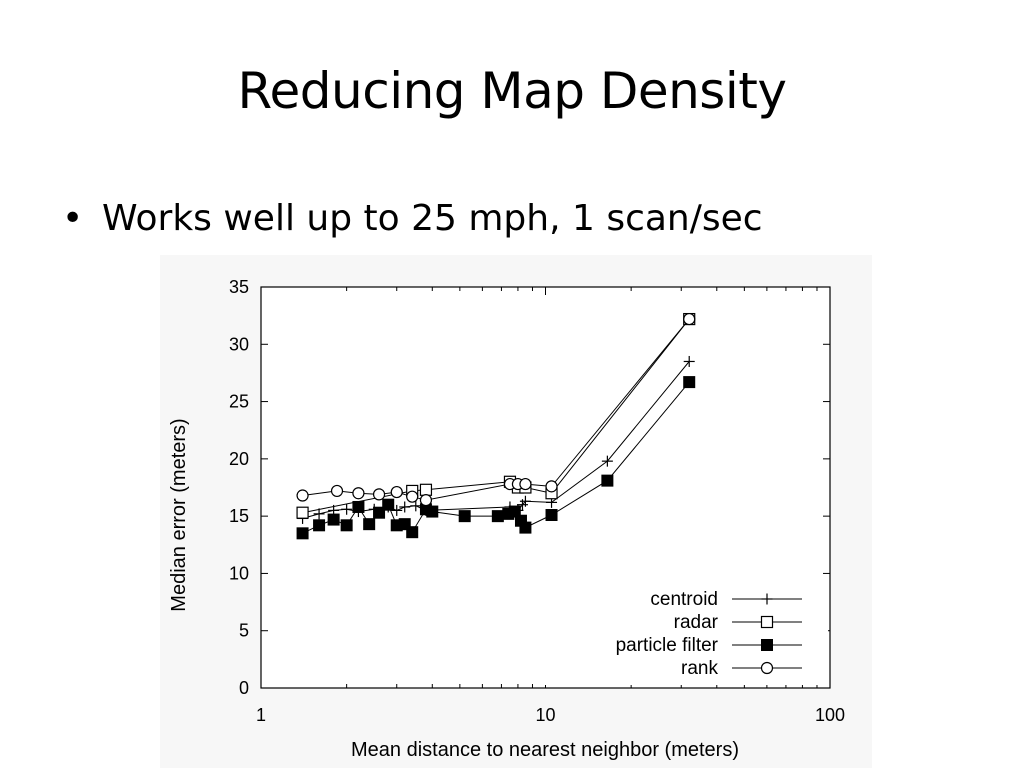 Image resolution: width=1024 pixels, height=773 pixels. What do you see at coordinates (545, 715) in the screenshot?
I see `x-tick-label: 10` at bounding box center [545, 715].